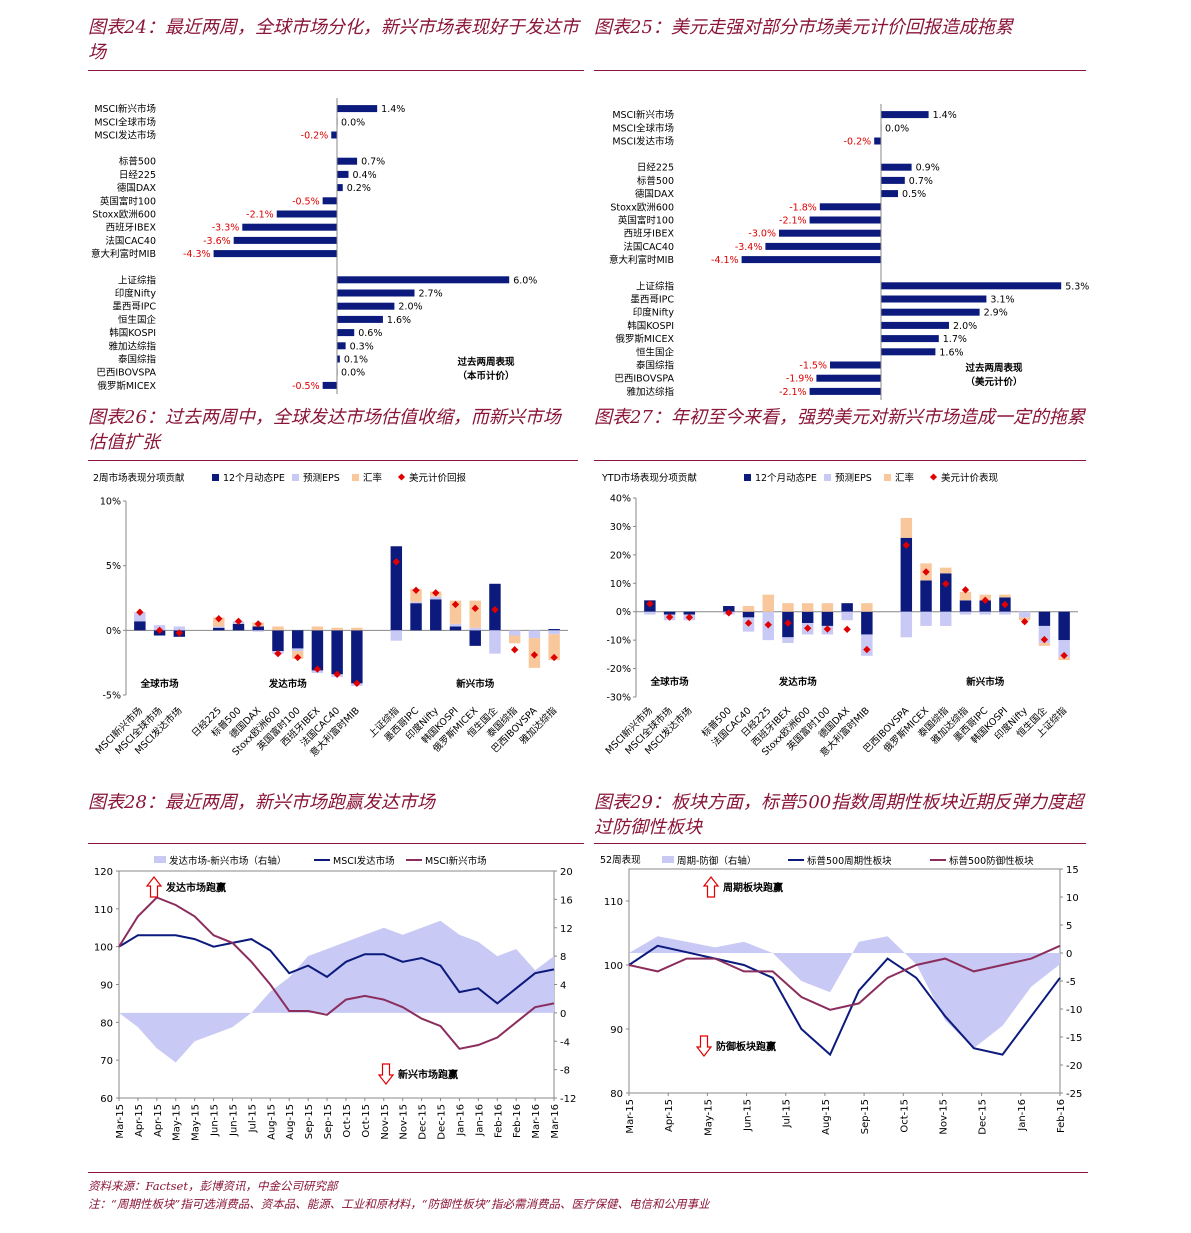  Describe the element at coordinates (428, 1074) in the screenshot. I see `annotation-label: 新兴市场跑赢` at that location.